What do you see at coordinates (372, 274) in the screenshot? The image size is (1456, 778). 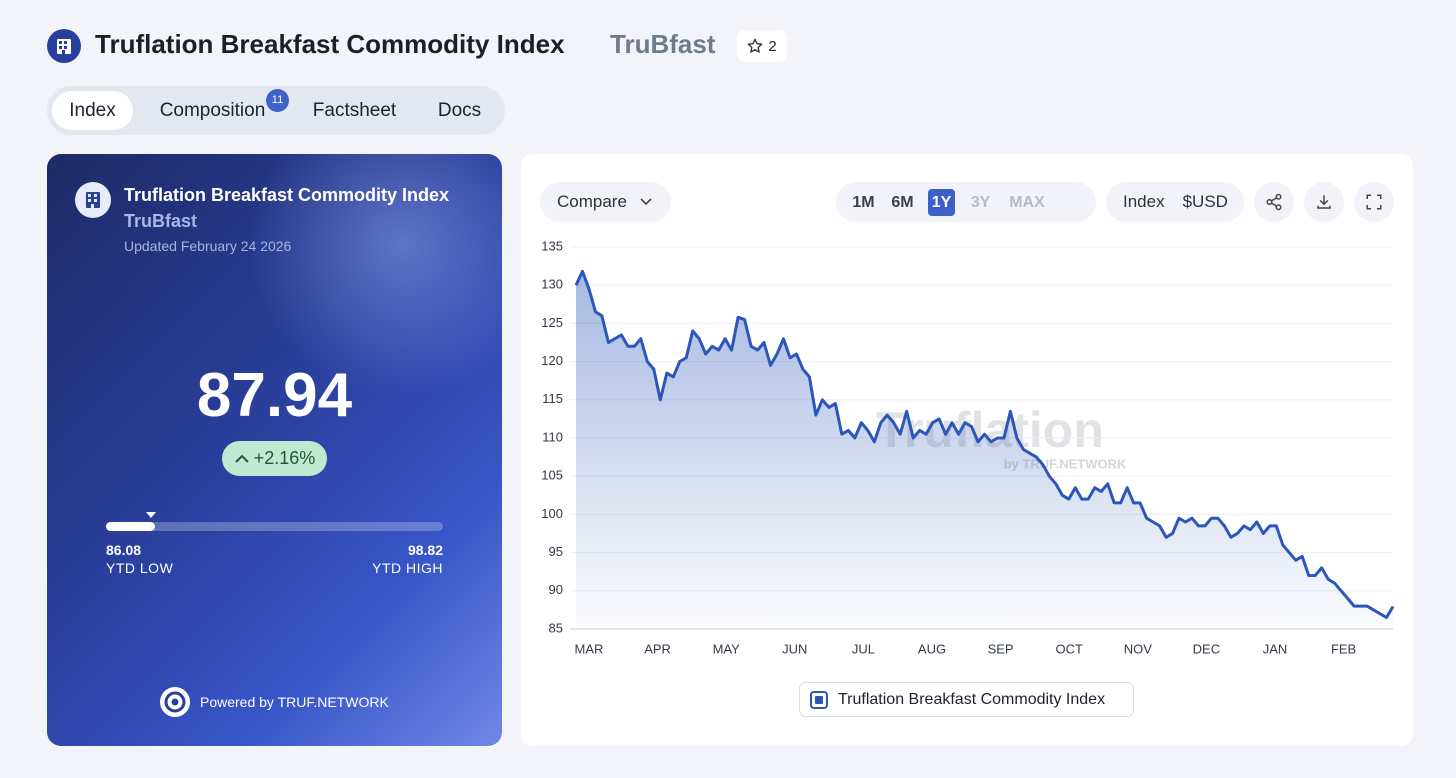 I see `card-glow` at bounding box center [372, 274].